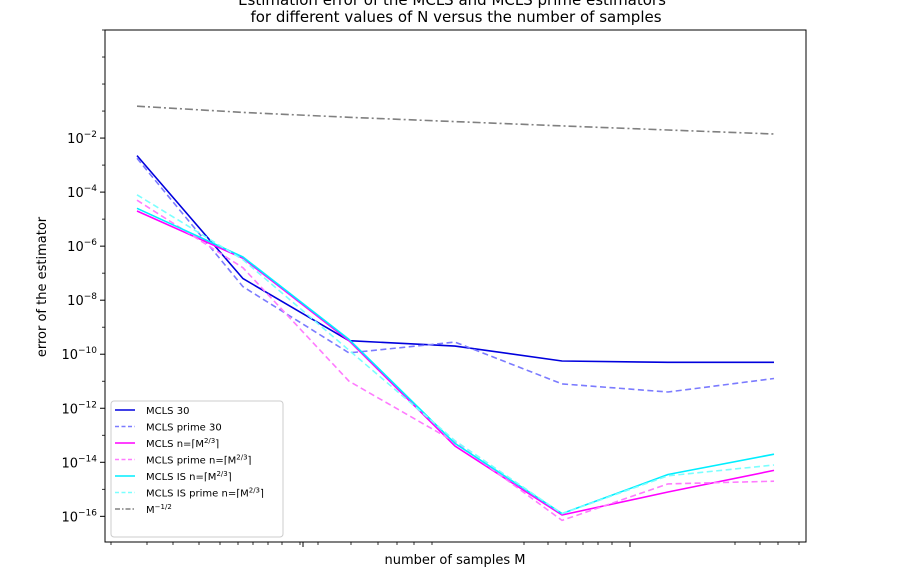  Describe the element at coordinates (82, 300) in the screenshot. I see `y-tick-label: 10⁻⁸` at that location.